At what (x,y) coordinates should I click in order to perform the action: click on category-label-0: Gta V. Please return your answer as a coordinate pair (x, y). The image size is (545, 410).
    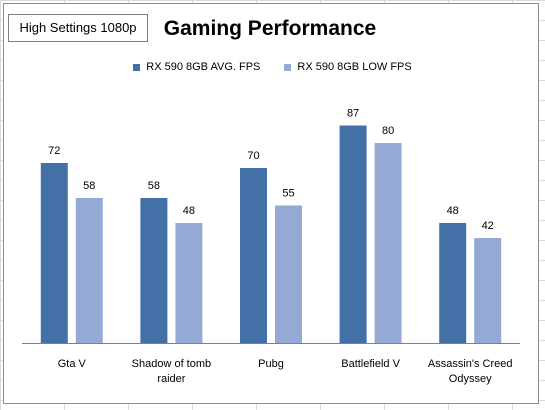
    Looking at the image, I should click on (71, 364).